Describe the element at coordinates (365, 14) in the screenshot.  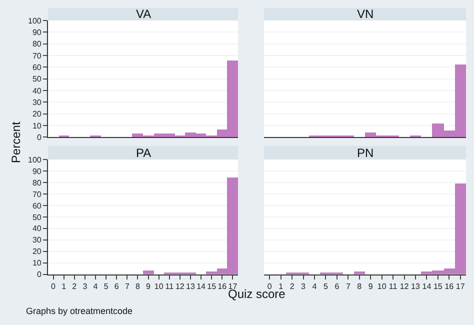
I see `chart-title: VN` at that location.